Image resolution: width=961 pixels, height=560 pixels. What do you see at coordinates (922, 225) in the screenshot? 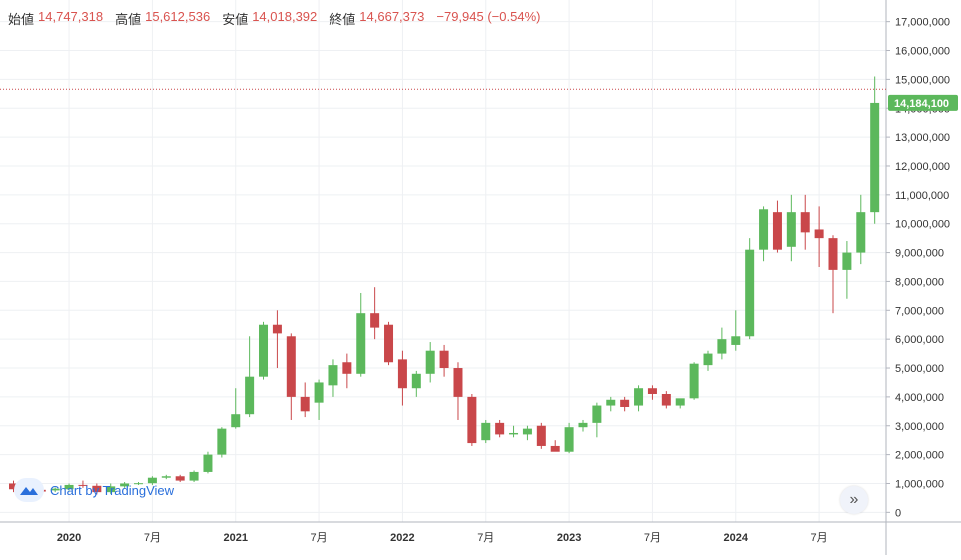
I see `y-tick-label: 10,000,000` at bounding box center [922, 225].